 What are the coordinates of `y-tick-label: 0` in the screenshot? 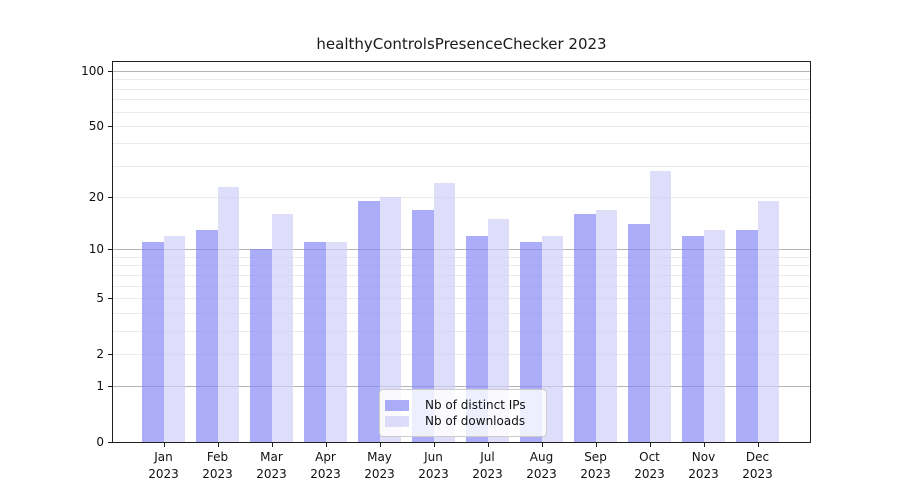 It's located at (100, 442).